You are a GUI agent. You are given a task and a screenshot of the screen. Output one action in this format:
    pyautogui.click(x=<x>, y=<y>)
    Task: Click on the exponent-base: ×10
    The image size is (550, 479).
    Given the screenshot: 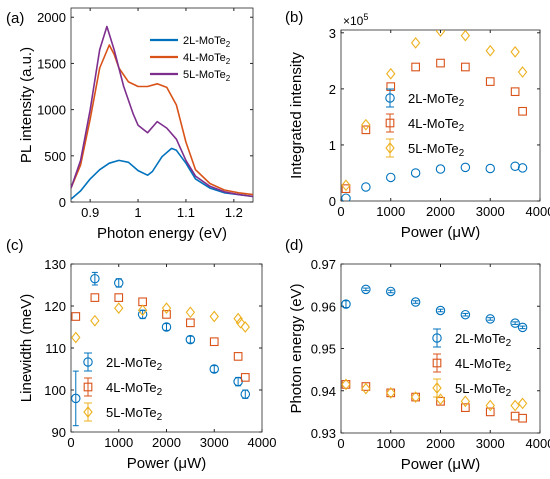 What is the action you would take?
    pyautogui.click(x=353, y=21)
    